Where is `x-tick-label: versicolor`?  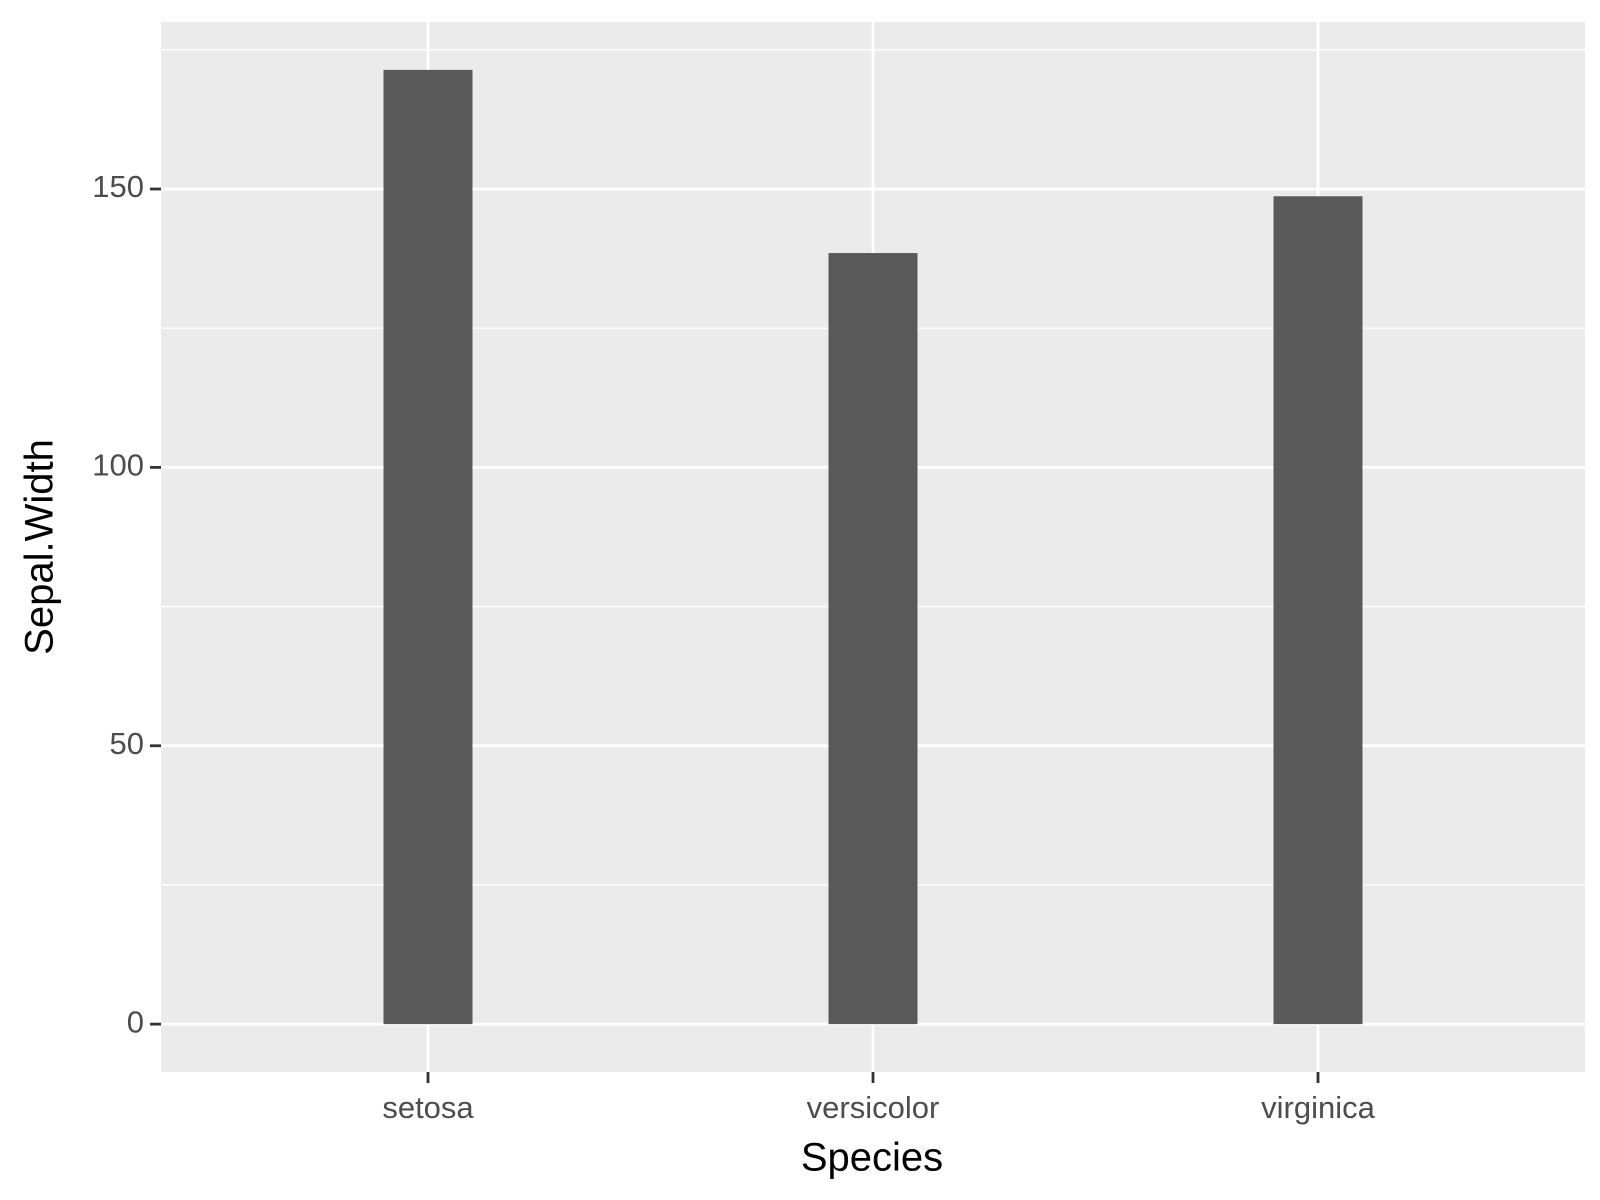
x-tick-label: versicolor is located at coordinates (873, 1107).